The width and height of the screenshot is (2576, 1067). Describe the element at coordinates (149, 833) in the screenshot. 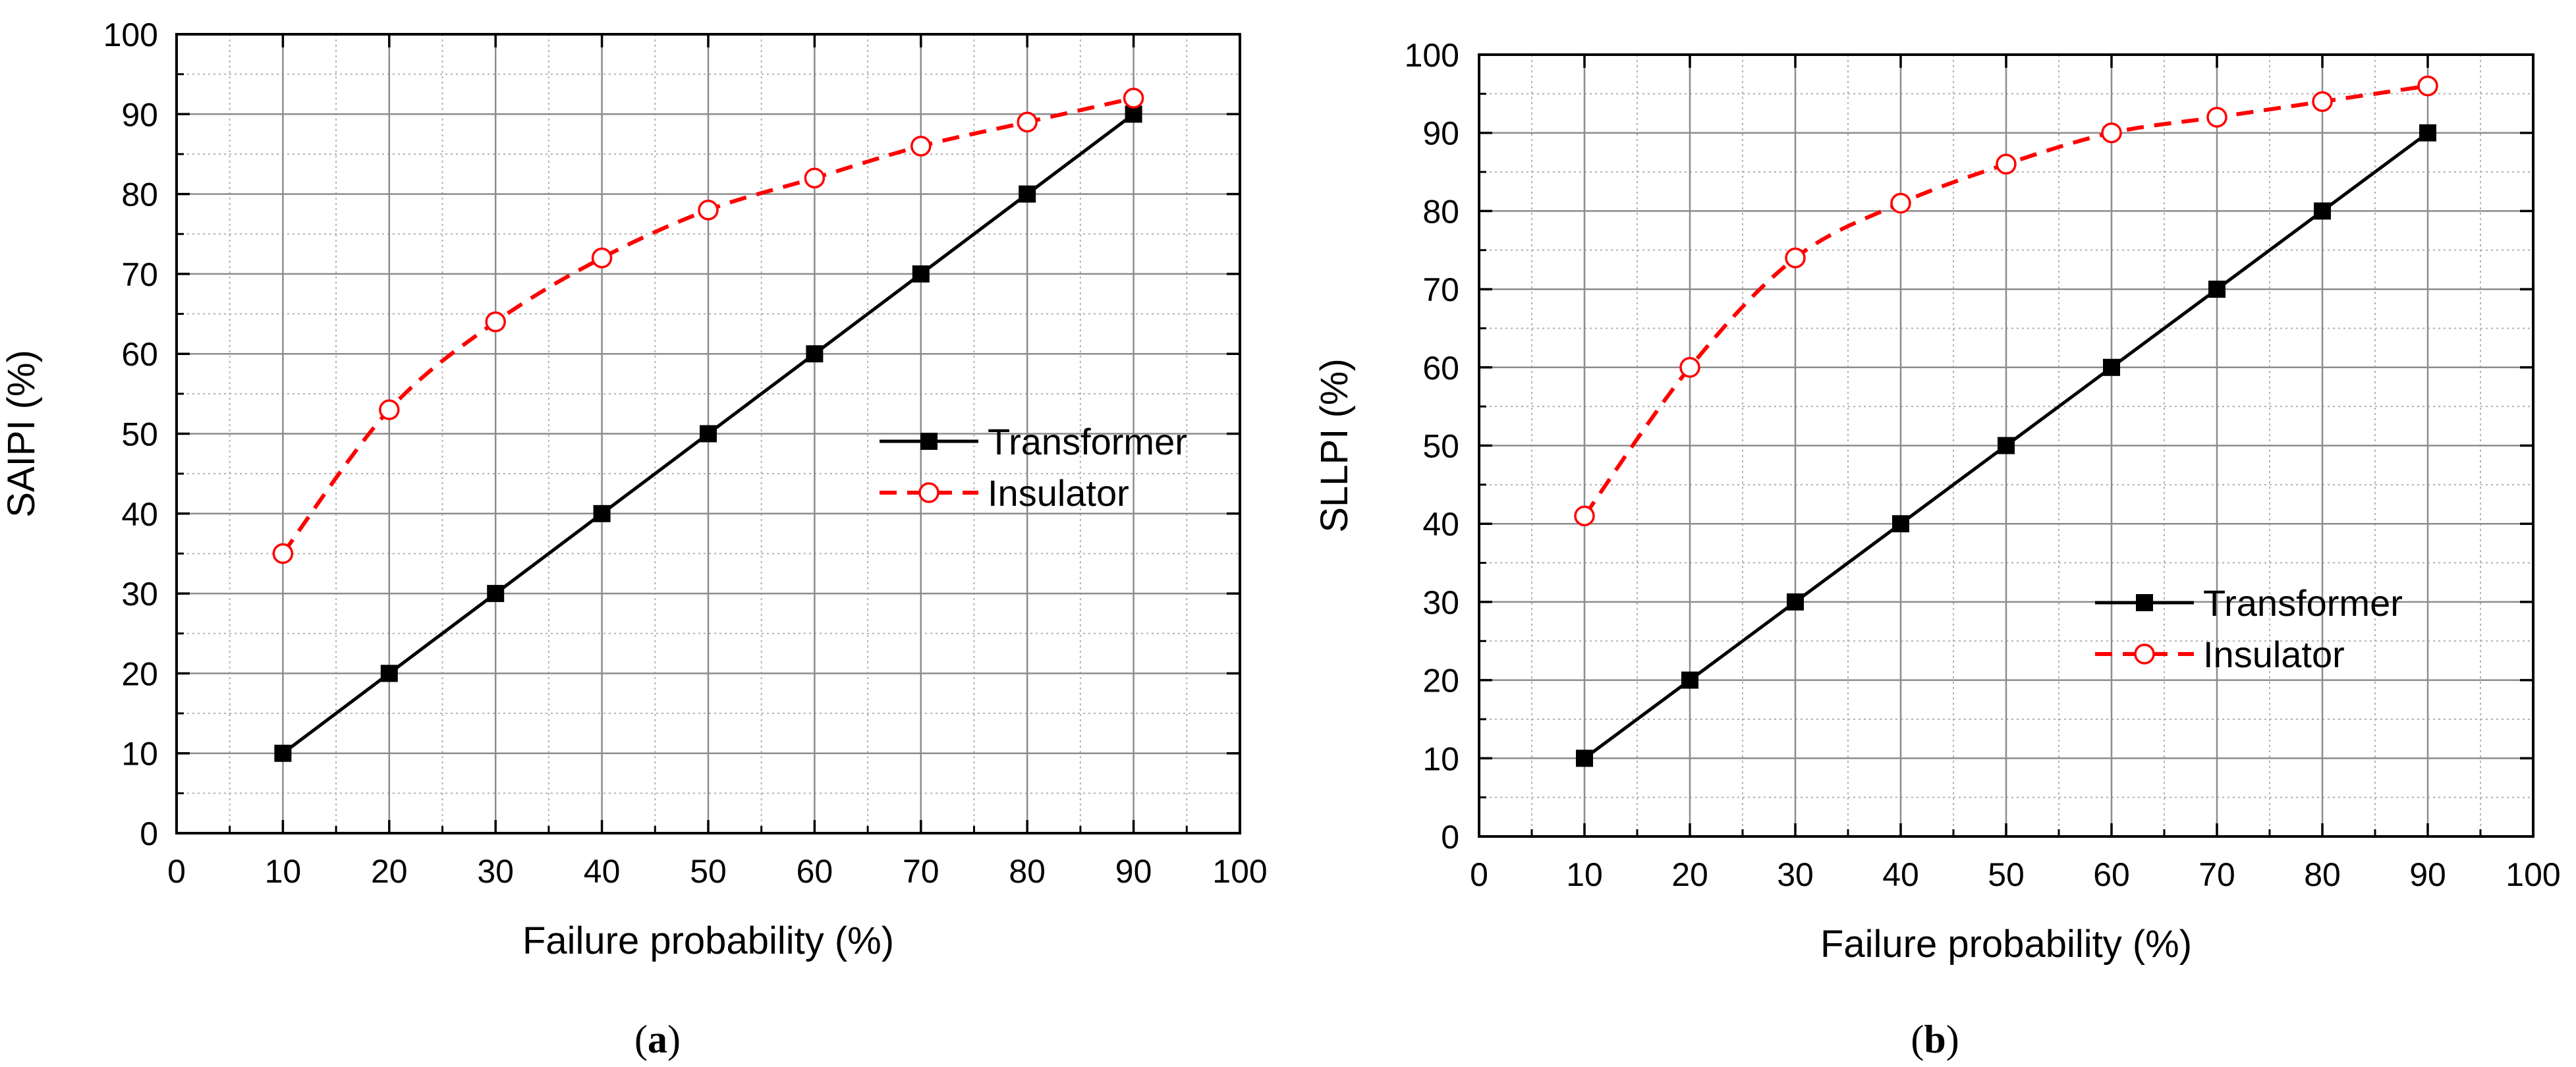

I see `y-tick-label: 0` at that location.